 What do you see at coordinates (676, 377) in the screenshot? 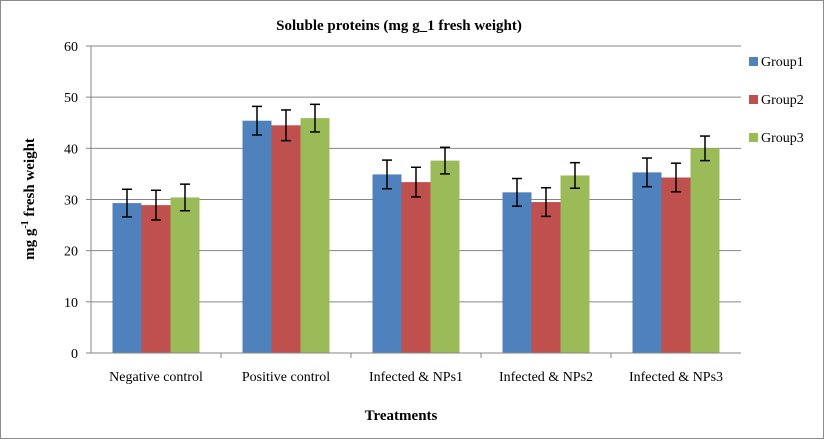
I see `x-tick-label: Infected & NPs3` at bounding box center [676, 377].